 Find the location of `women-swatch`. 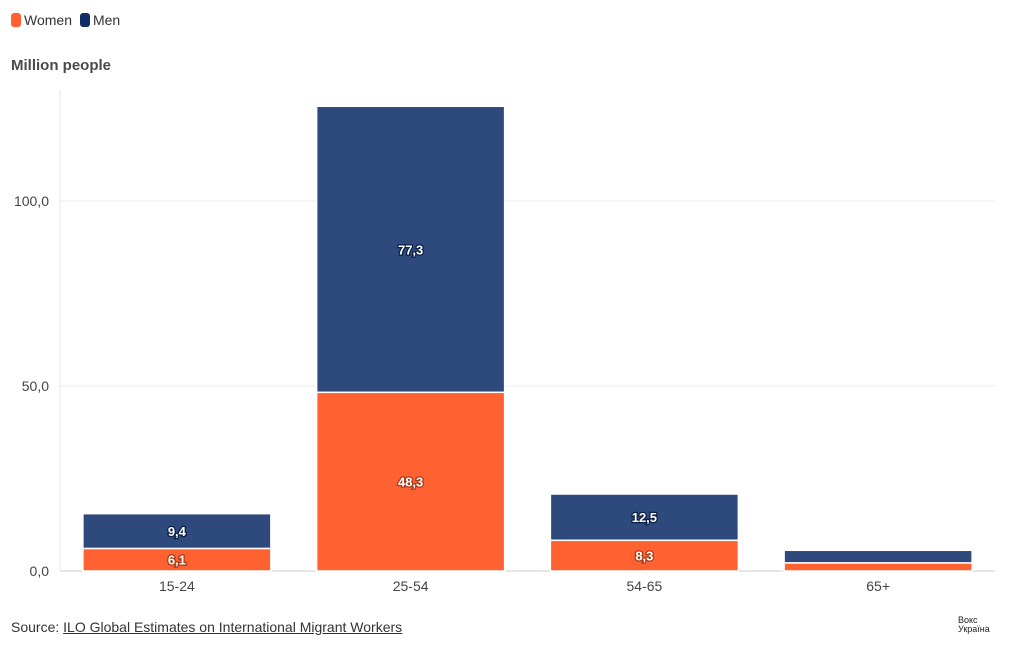

women-swatch is located at coordinates (16, 20).